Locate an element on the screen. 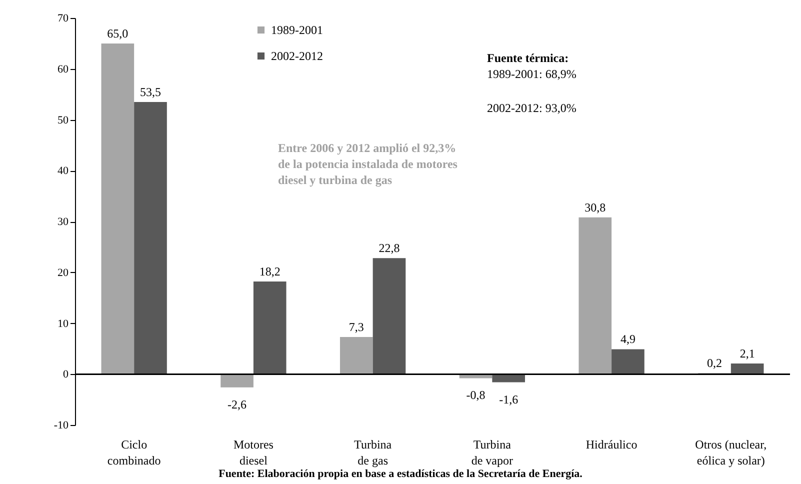 The height and width of the screenshot is (484, 801). x-tick-label: Hidráulico is located at coordinates (612, 445).